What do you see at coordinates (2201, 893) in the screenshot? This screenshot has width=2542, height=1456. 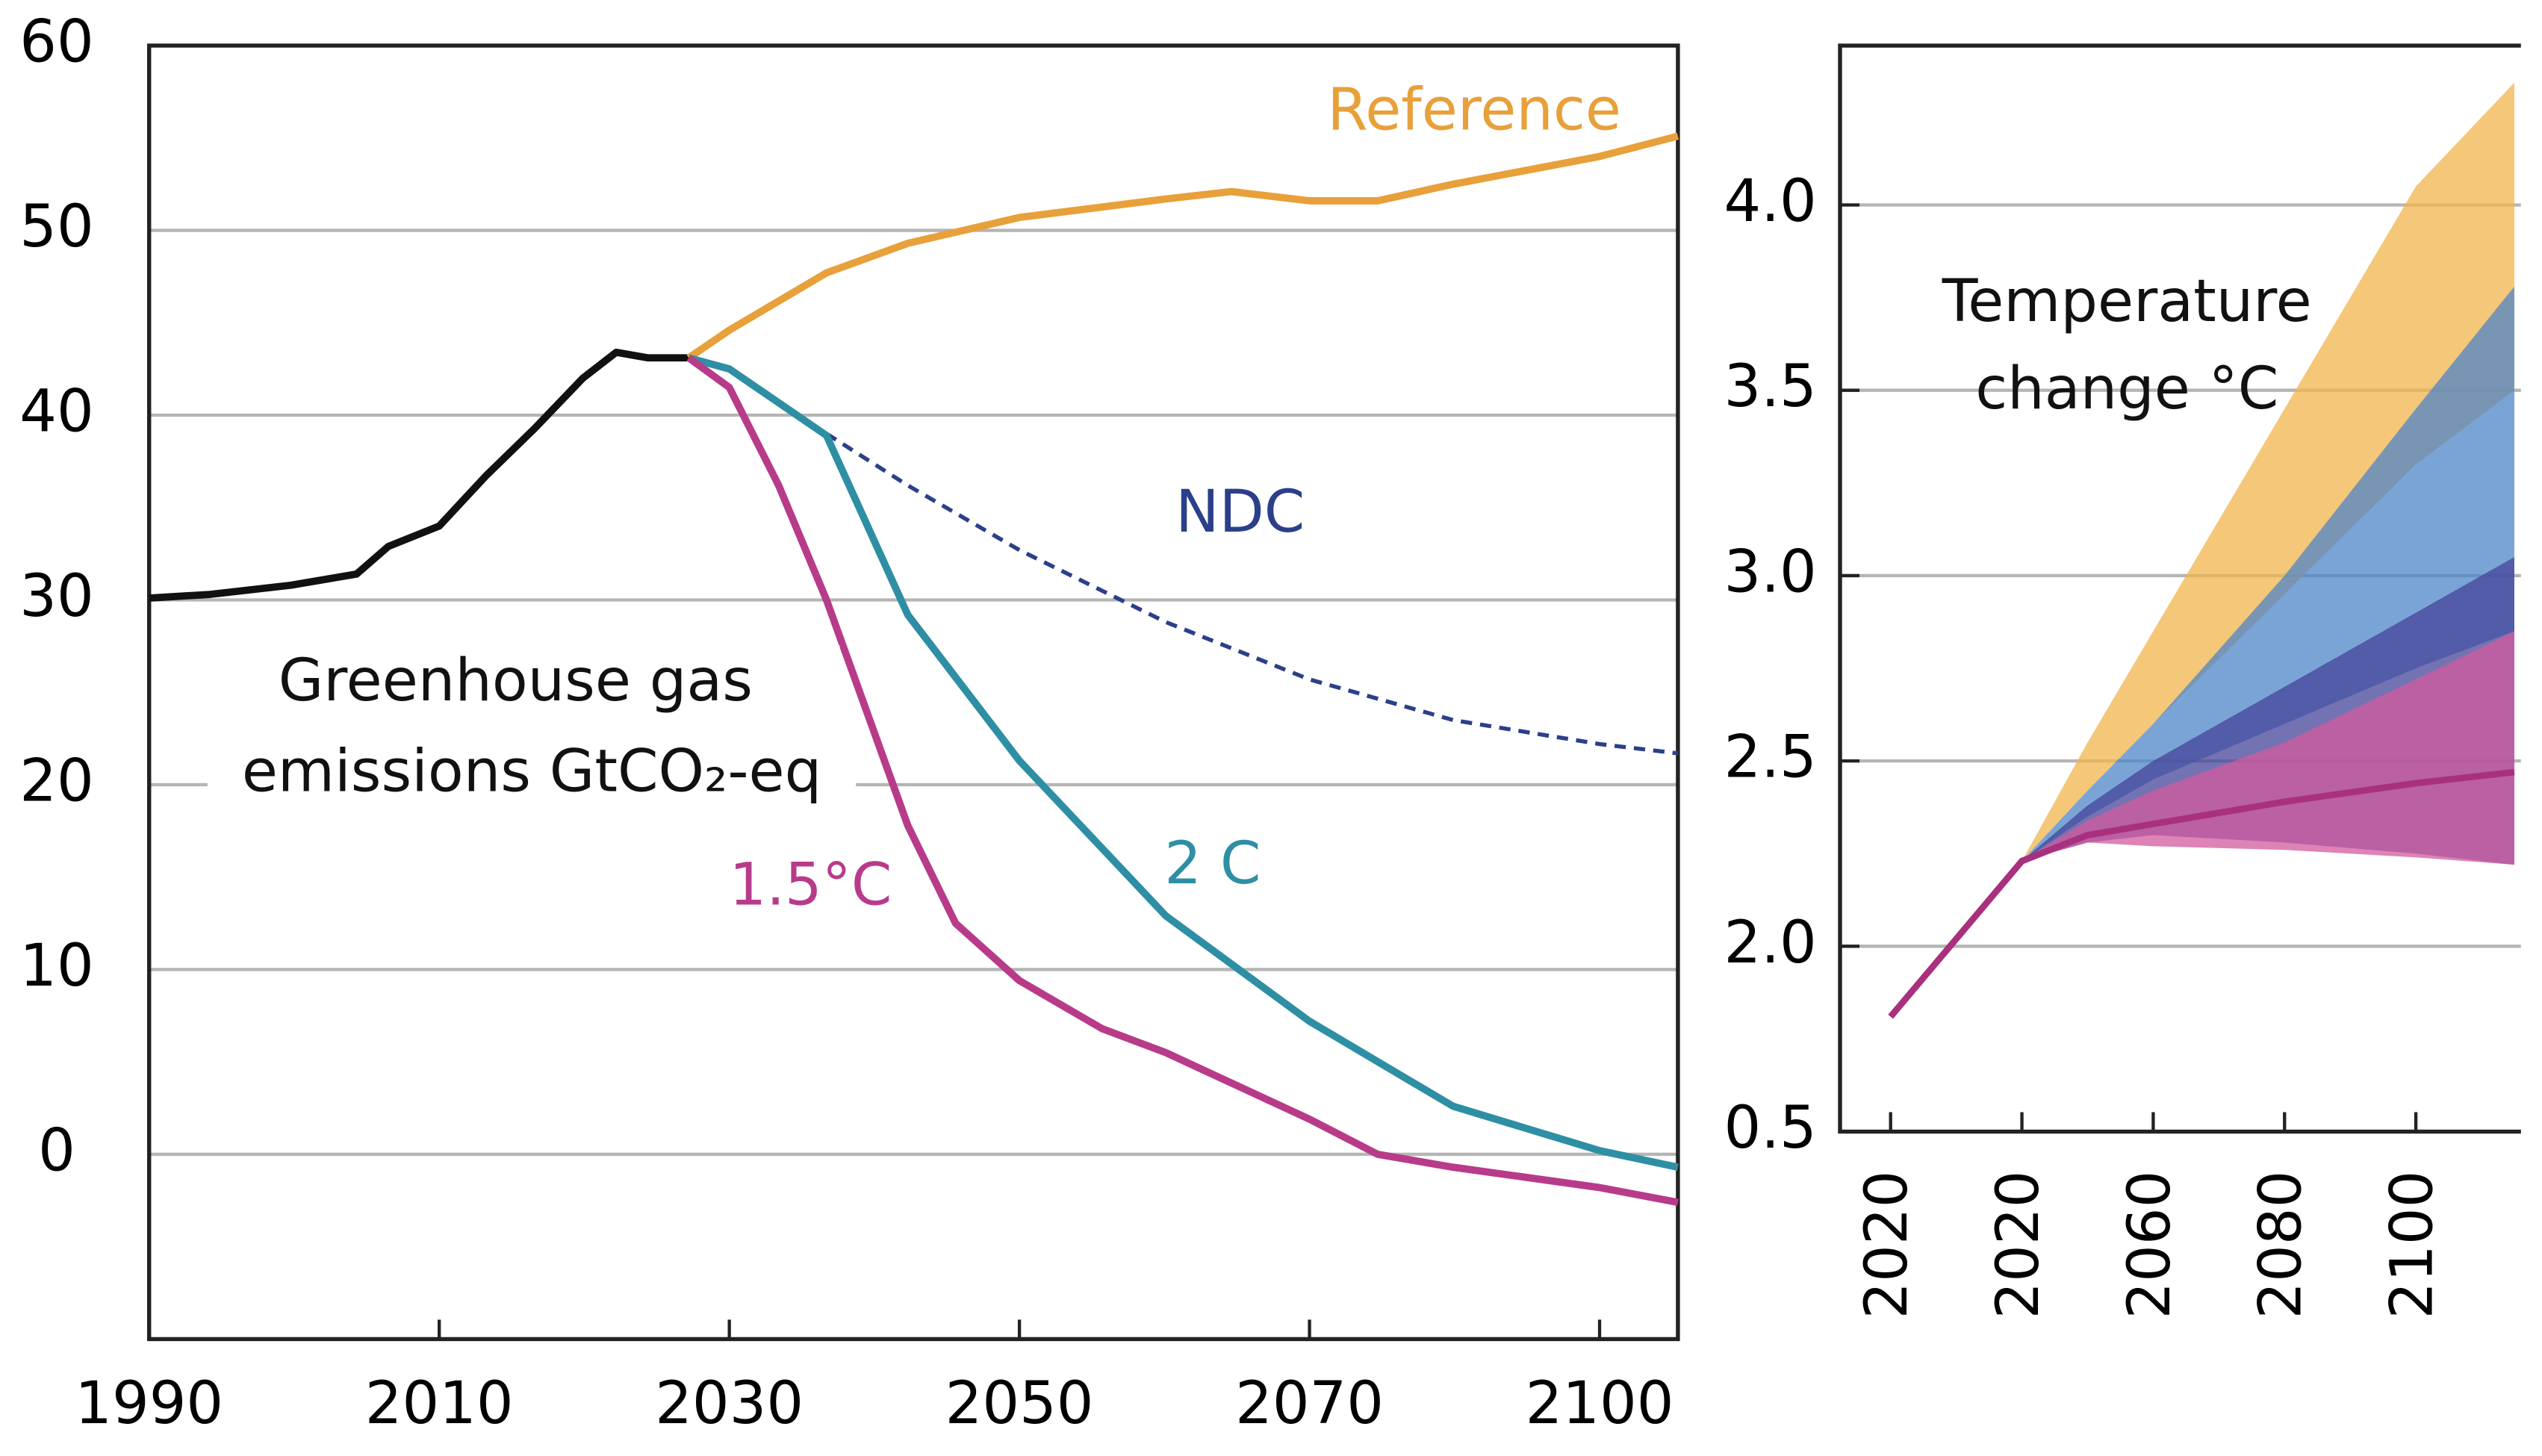 I see `median-line` at bounding box center [2201, 893].